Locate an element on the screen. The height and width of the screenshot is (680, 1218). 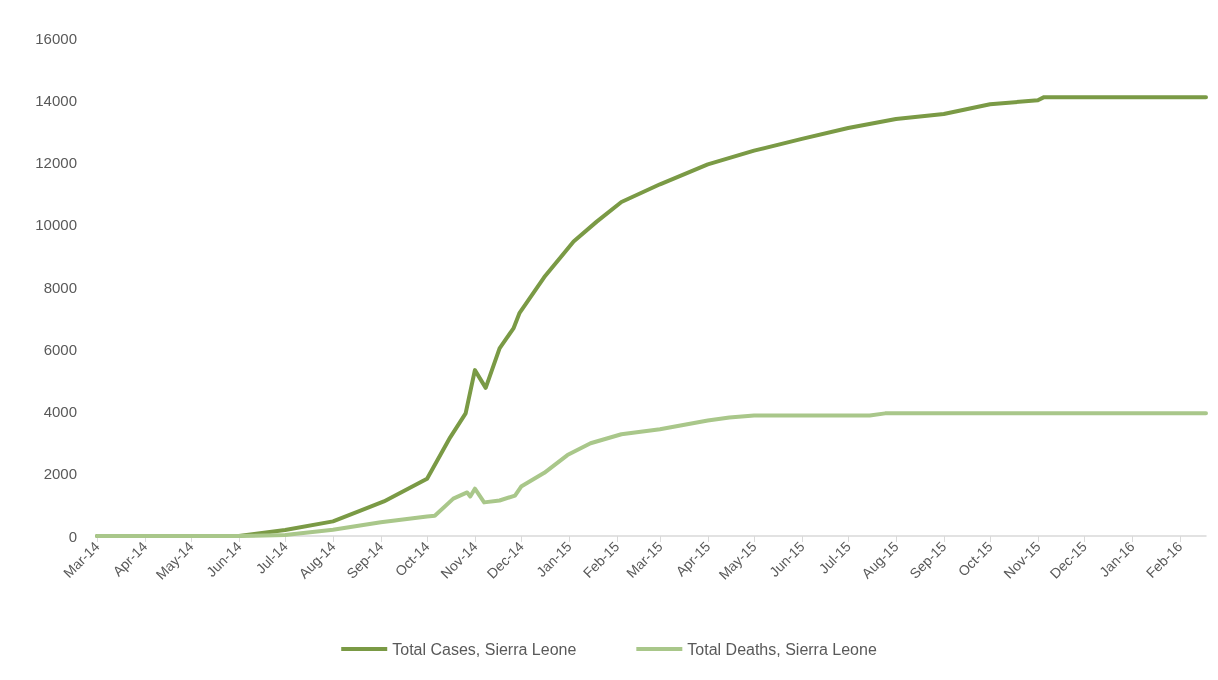
y-tick-label: 14000 is located at coordinates (56, 100).